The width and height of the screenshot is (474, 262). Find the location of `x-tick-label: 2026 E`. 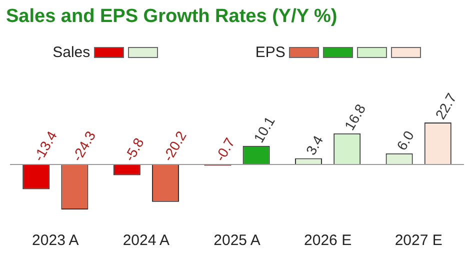

x-tick-label: 2026 E is located at coordinates (328, 241).